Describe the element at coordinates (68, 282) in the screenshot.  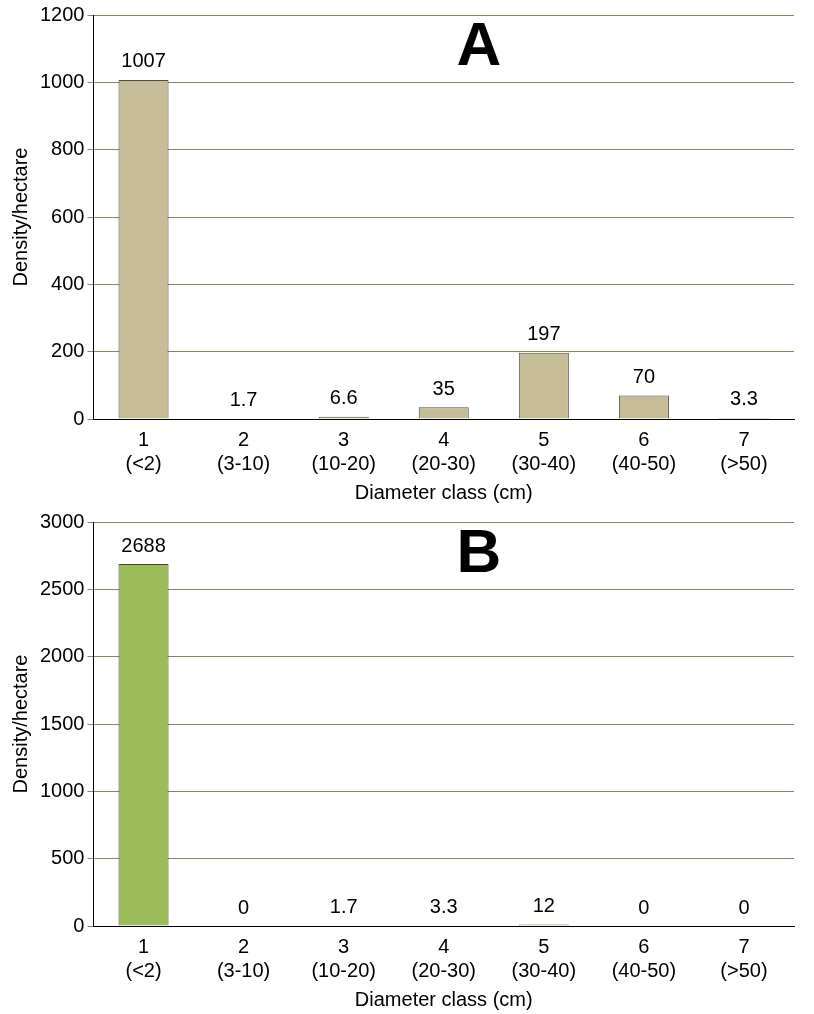
I see `y-tick-label: 400` at that location.